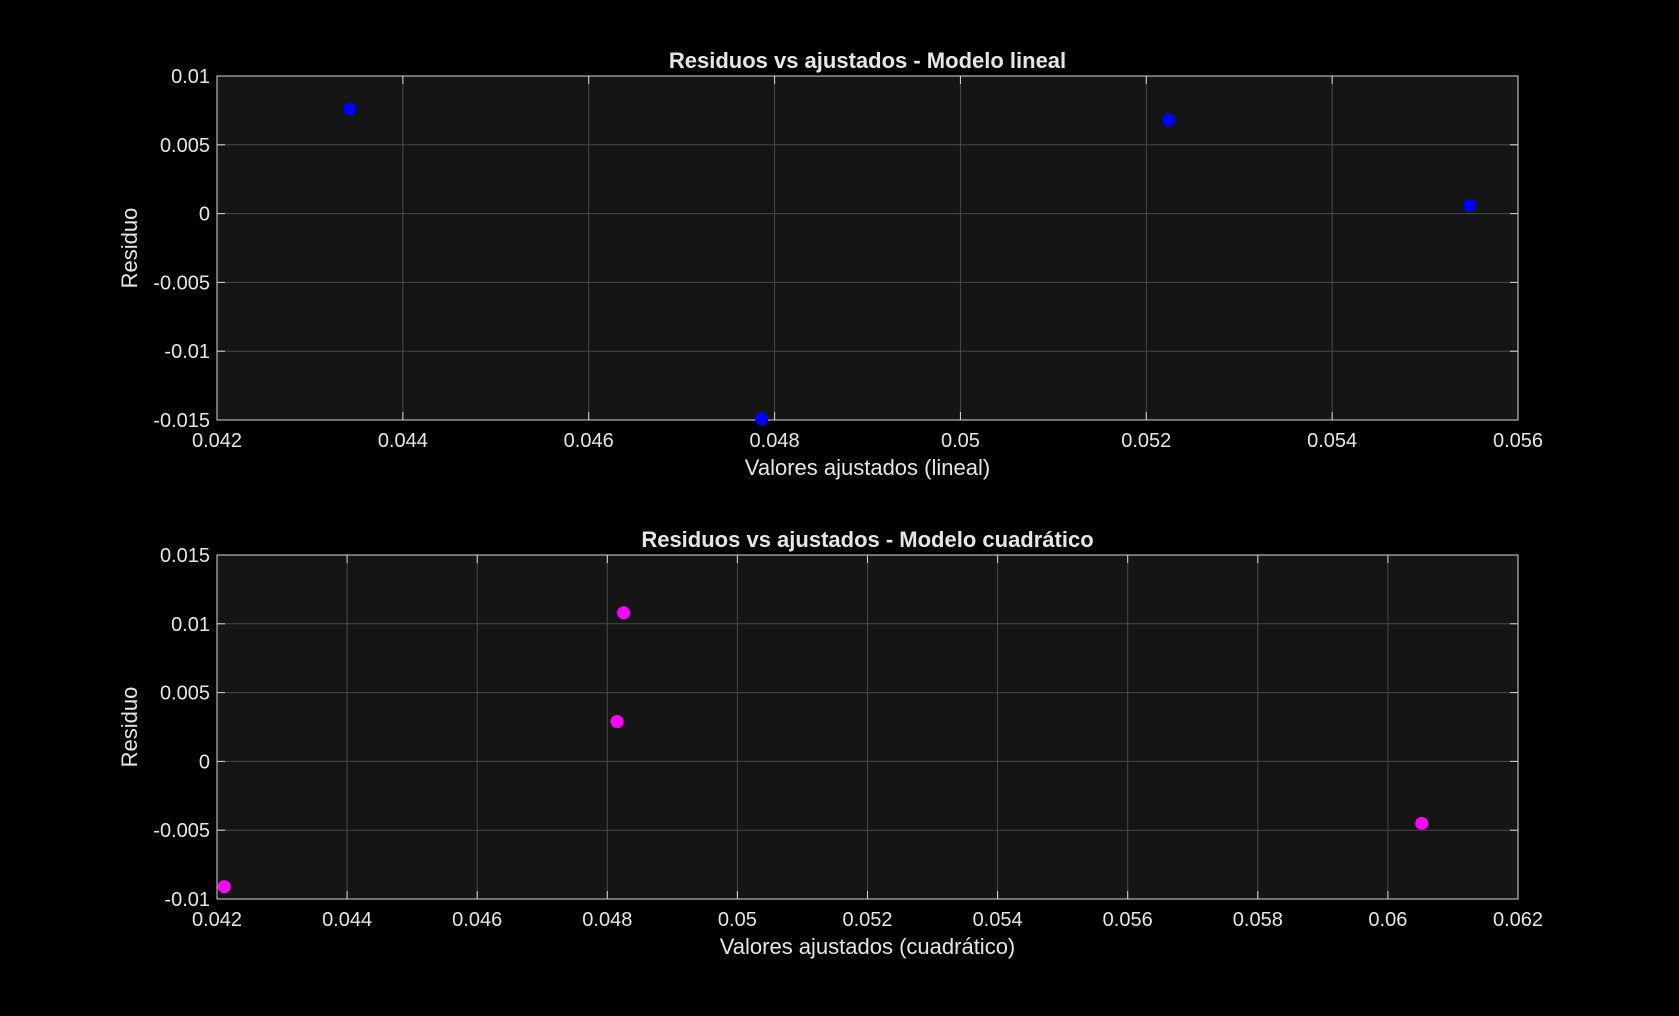 Image resolution: width=1679 pixels, height=1016 pixels. What do you see at coordinates (867, 60) in the screenshot?
I see `chart-title: Residuos vs ajustados - Modelo lineal` at bounding box center [867, 60].